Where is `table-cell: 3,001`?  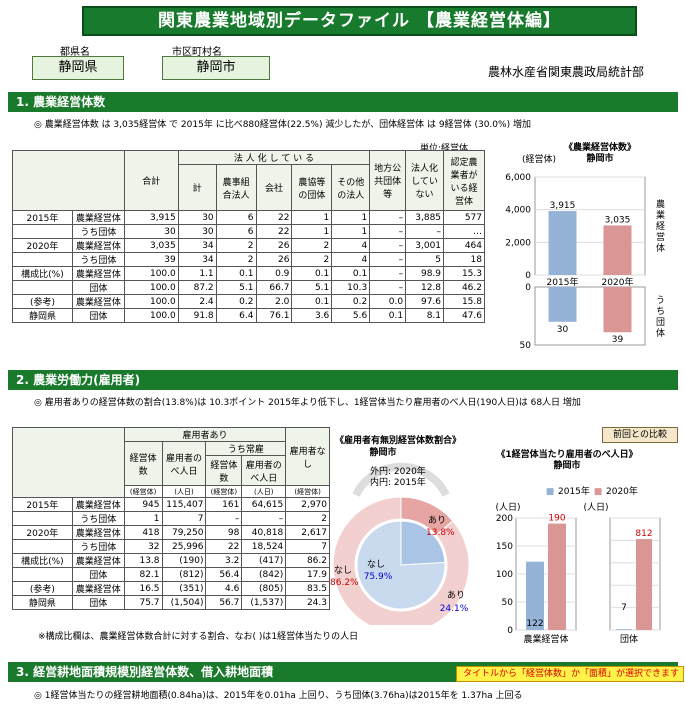
table-cell: 3,001 is located at coordinates (425, 245).